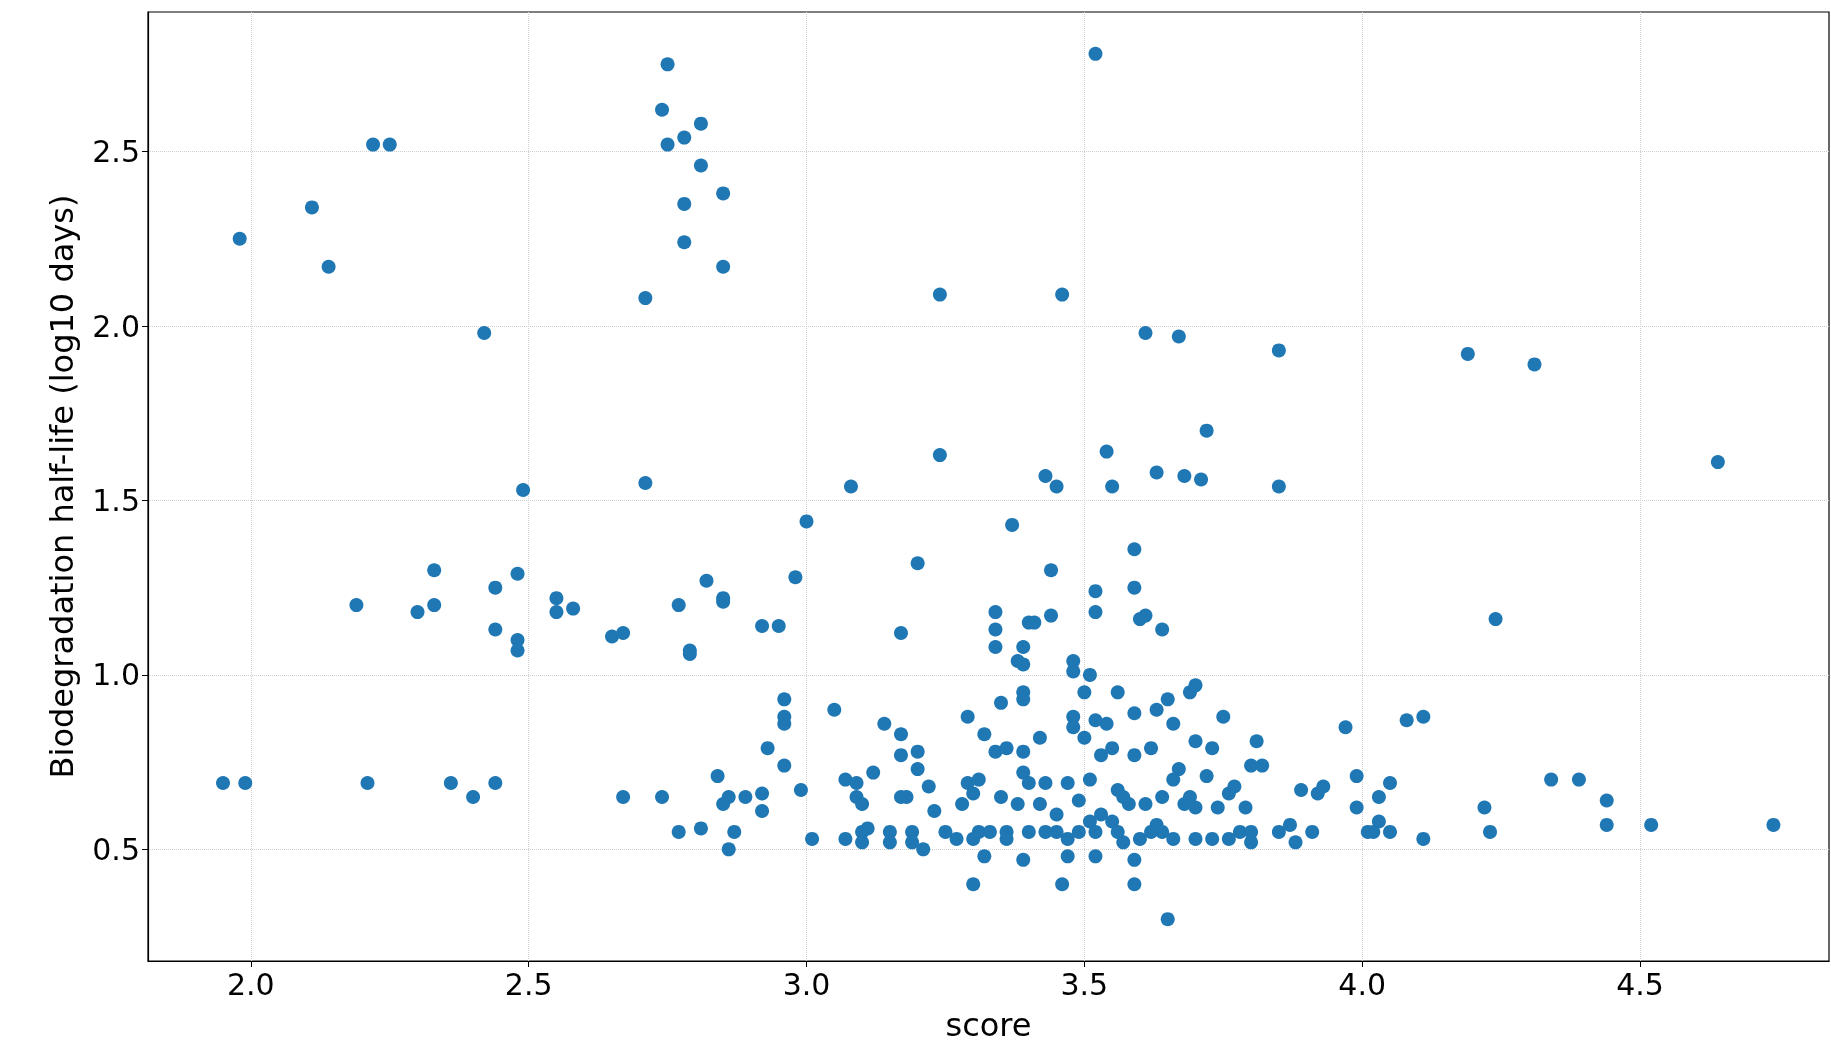 The image size is (1831, 1058). What do you see at coordinates (1362, 984) in the screenshot?
I see `x-tick-label: 4.0` at bounding box center [1362, 984].